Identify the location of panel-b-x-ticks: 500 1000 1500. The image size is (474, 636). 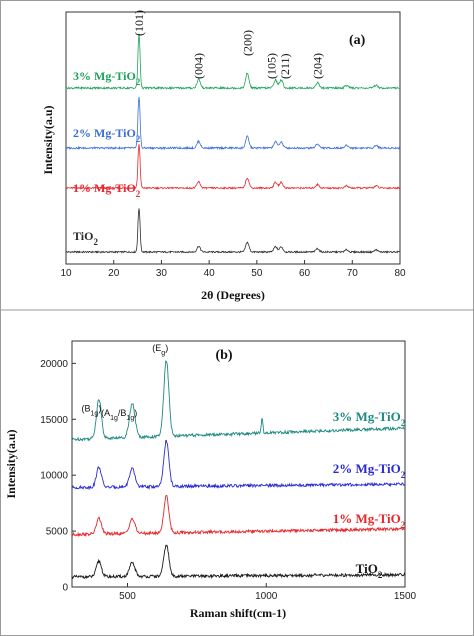
(268, 592).